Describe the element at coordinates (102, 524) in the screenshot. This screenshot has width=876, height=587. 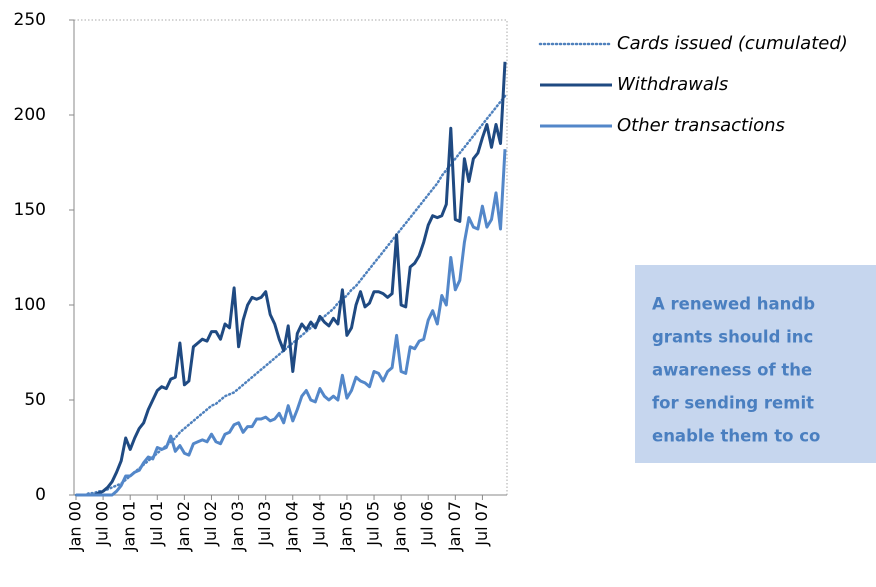
I see `x-tick-label: Jul 00` at that location.